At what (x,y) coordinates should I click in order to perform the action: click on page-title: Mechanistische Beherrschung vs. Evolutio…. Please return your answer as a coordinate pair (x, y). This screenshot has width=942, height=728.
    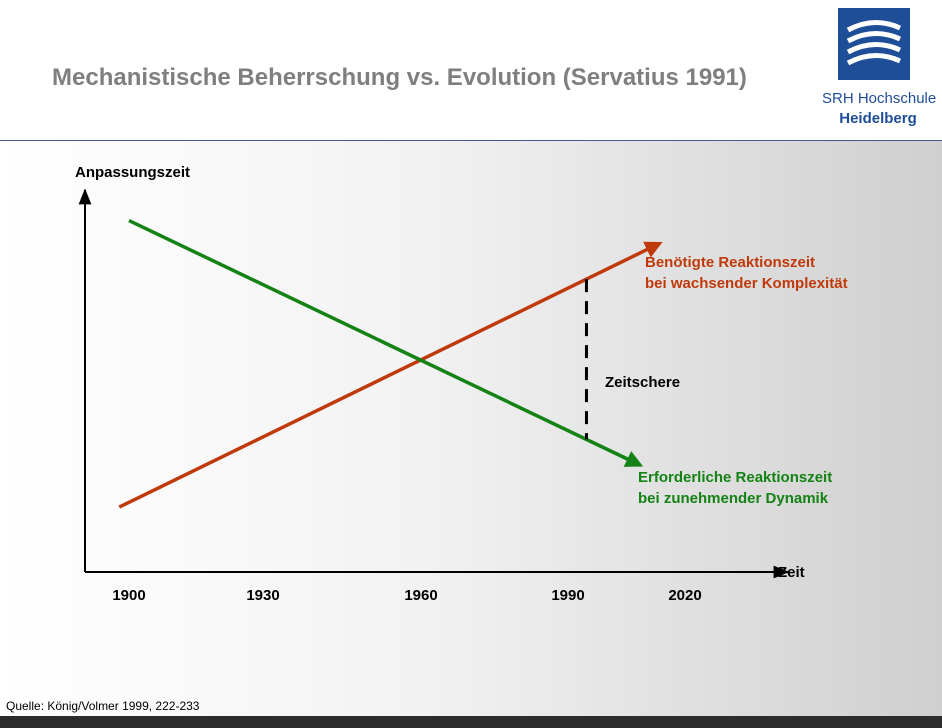
    Looking at the image, I should click on (399, 77).